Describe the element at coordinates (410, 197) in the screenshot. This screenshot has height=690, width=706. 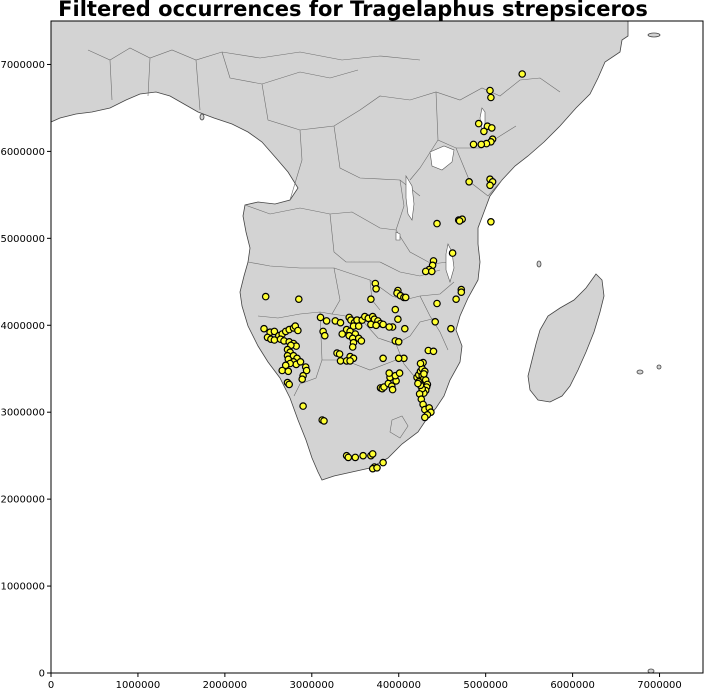
I see `lake-tanganyika` at that location.